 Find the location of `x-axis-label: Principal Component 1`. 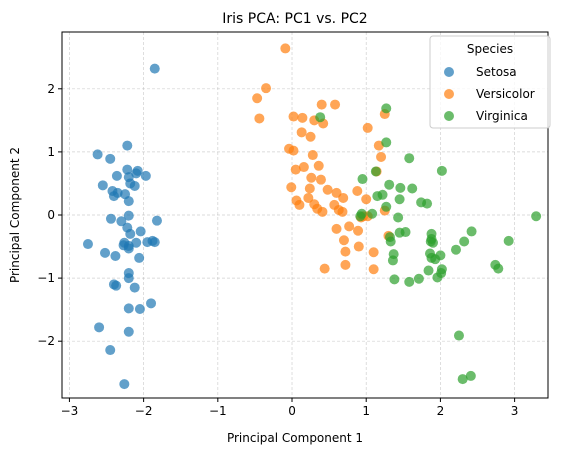

x-axis-label: Principal Component 1 is located at coordinates (295, 438).